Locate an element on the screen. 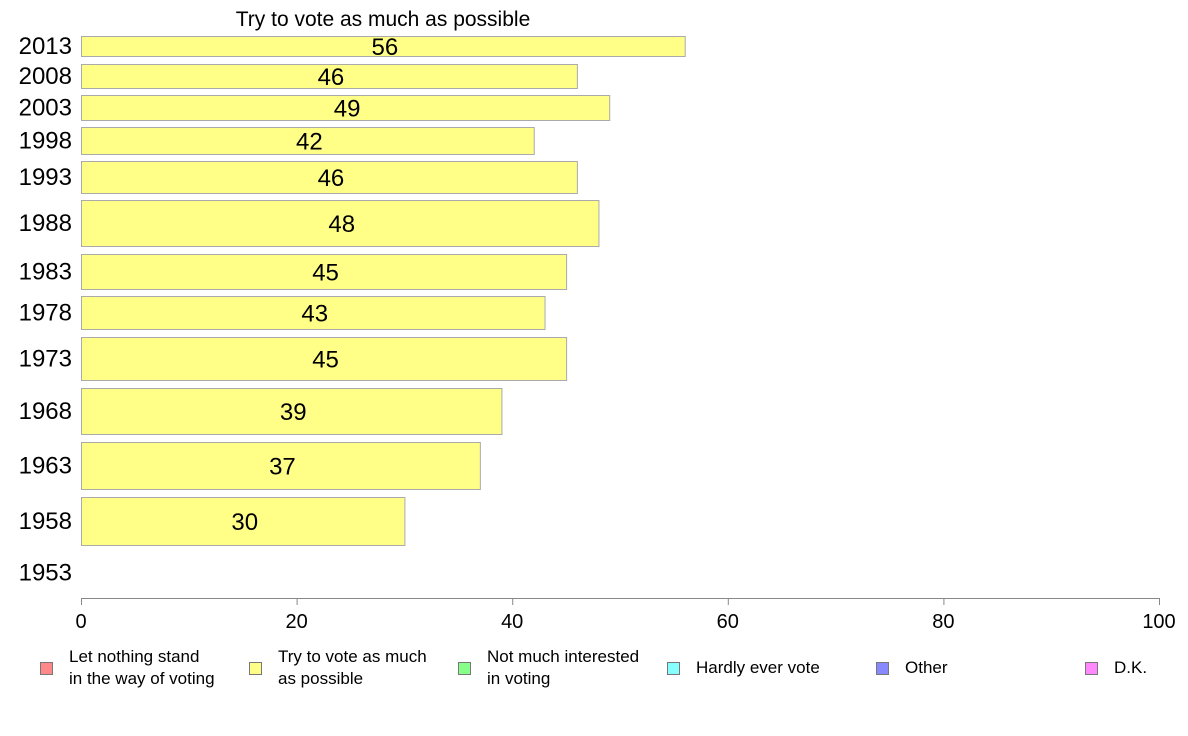 The width and height of the screenshot is (1188, 736). x-tick-label-100: 100 is located at coordinates (1158, 622).